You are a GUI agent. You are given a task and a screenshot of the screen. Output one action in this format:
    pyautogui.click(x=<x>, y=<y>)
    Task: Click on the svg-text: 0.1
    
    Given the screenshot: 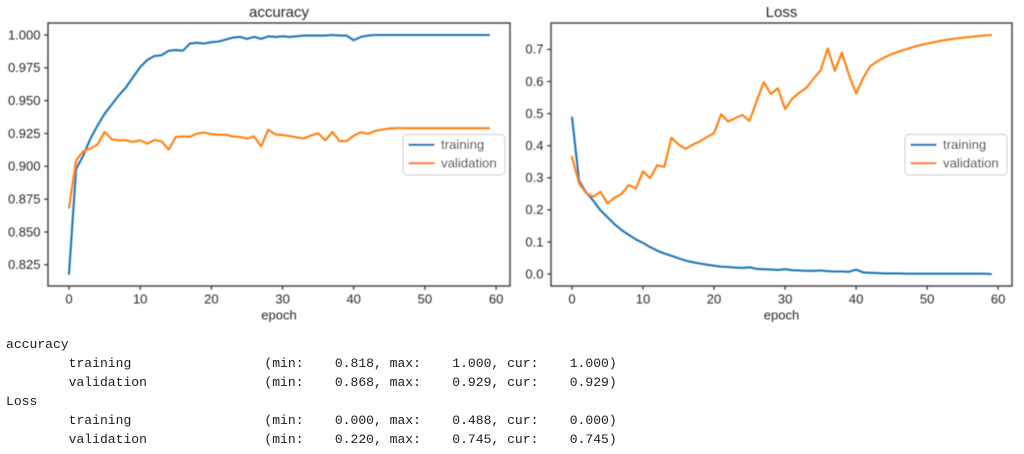 What is the action you would take?
    pyautogui.click(x=534, y=241)
    